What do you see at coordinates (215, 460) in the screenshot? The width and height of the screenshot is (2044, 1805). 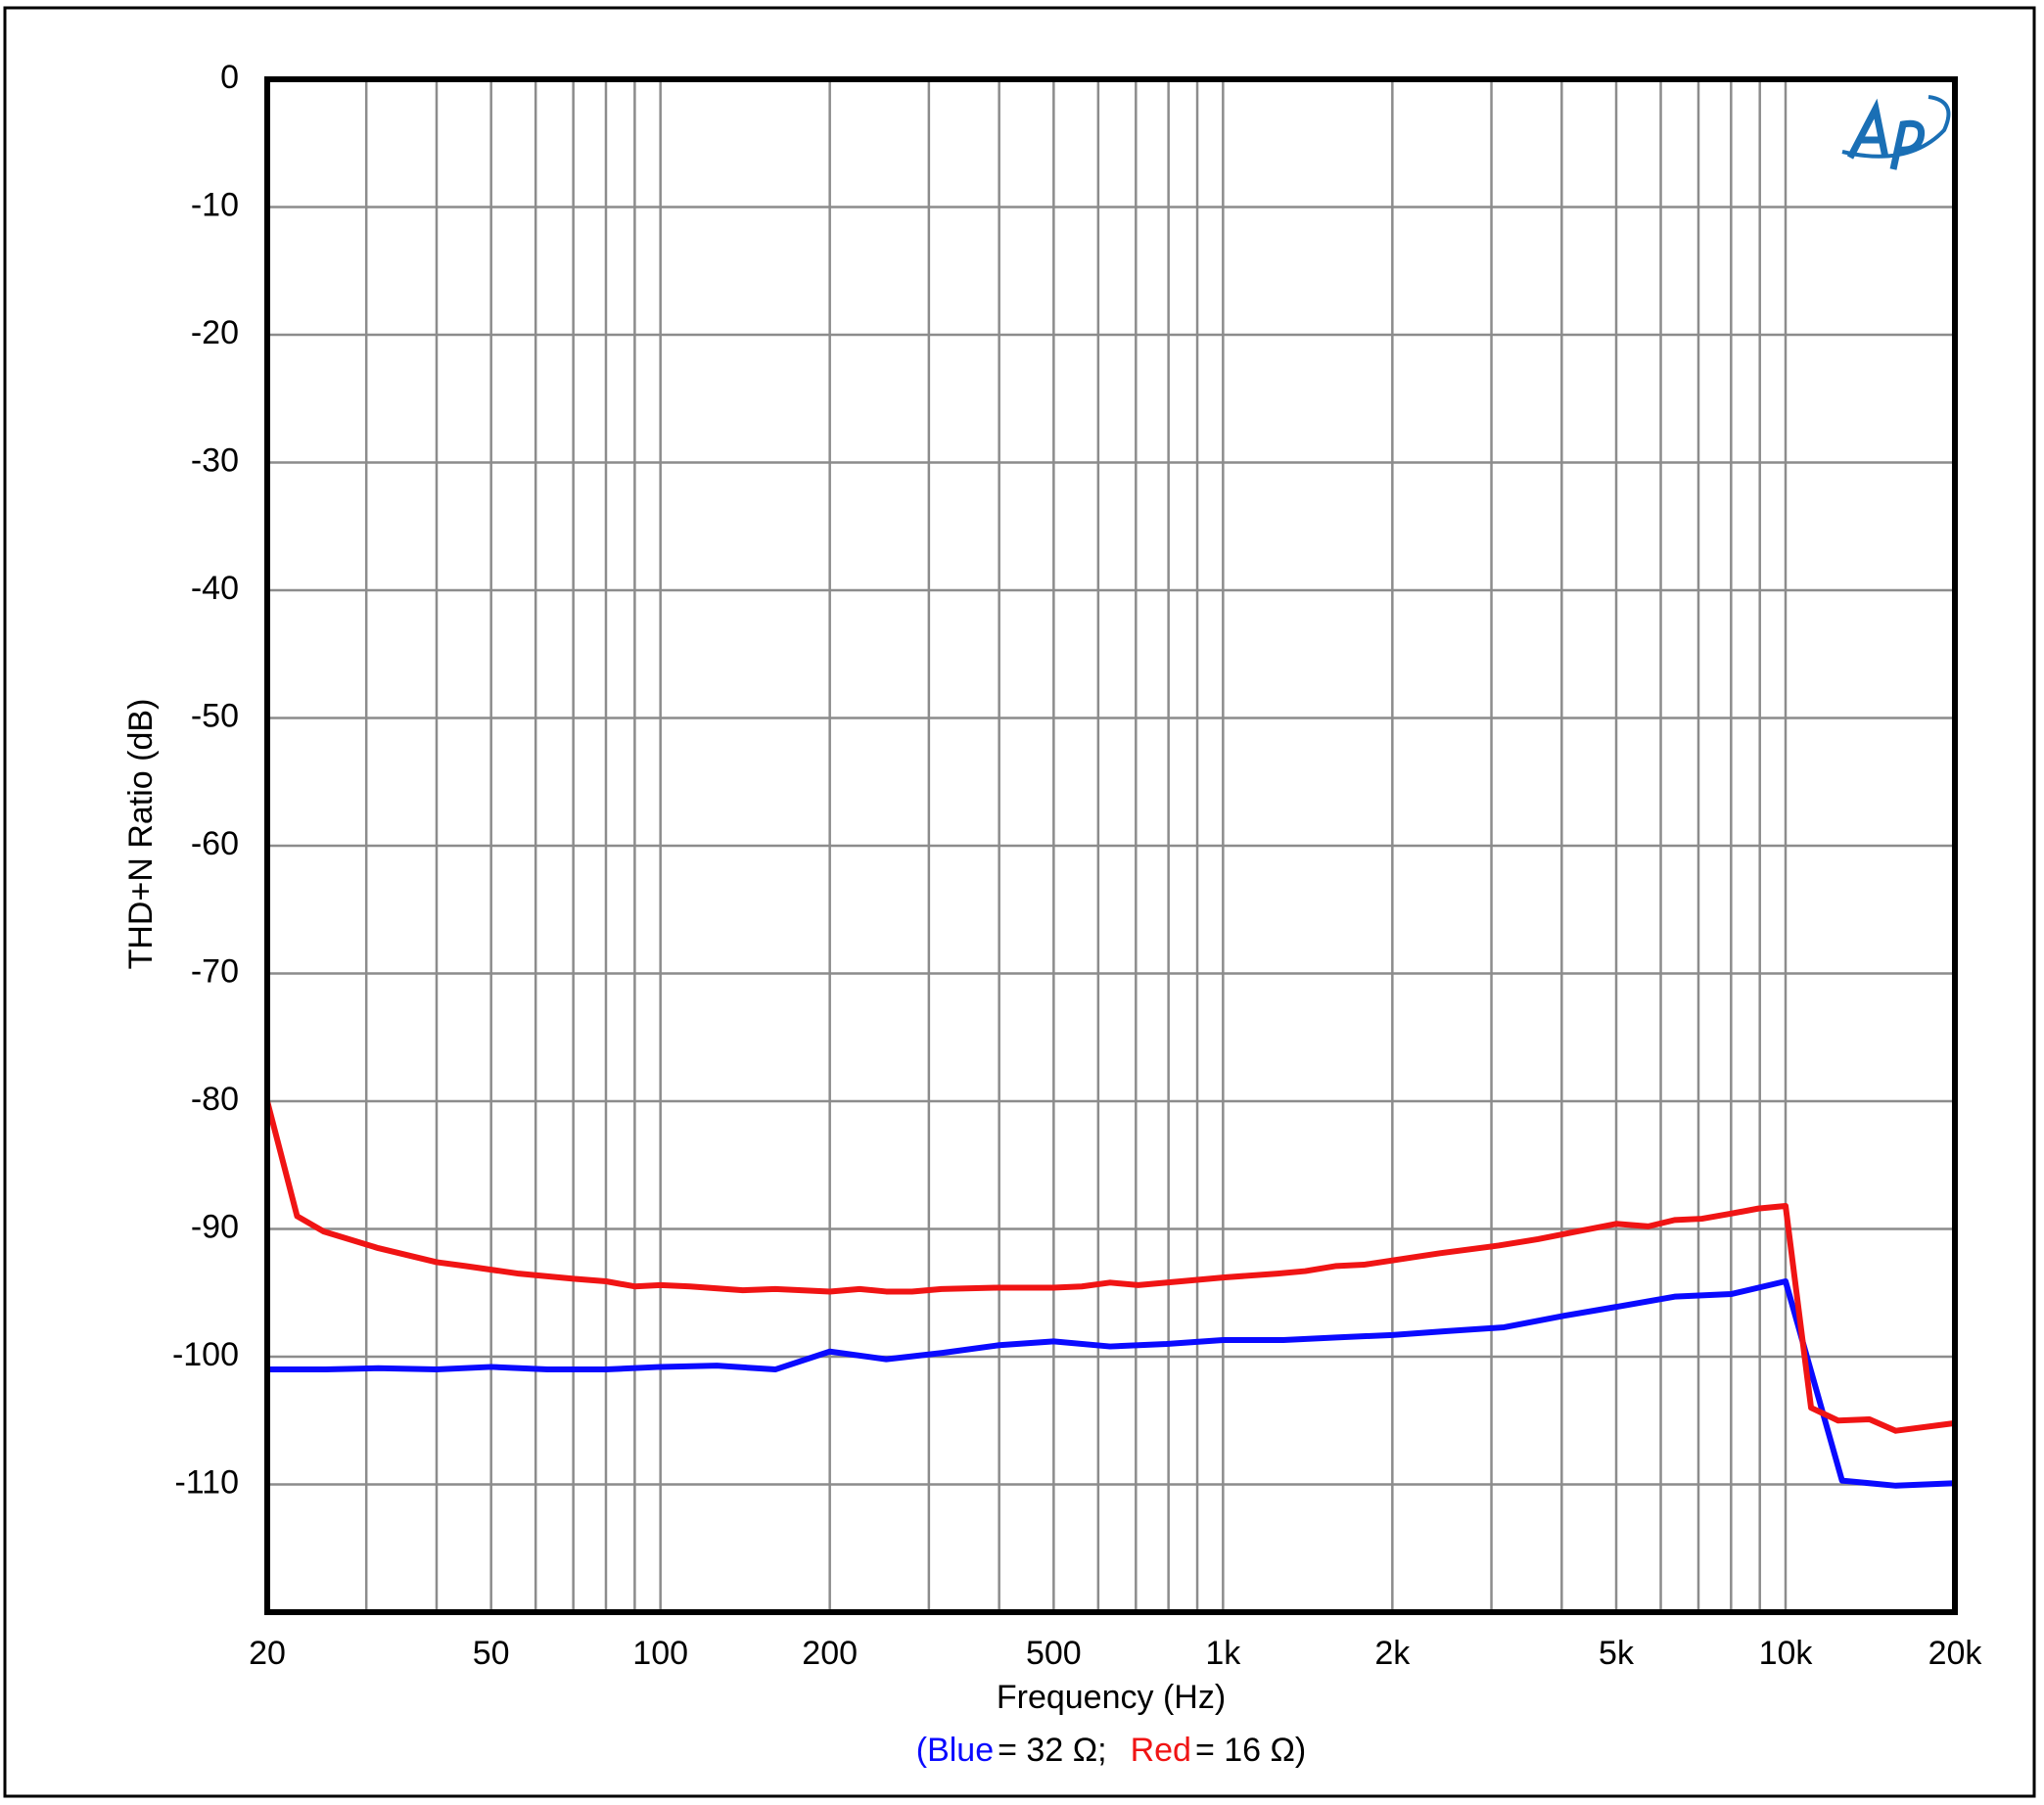 I see `y-tick-label: -30` at bounding box center [215, 460].